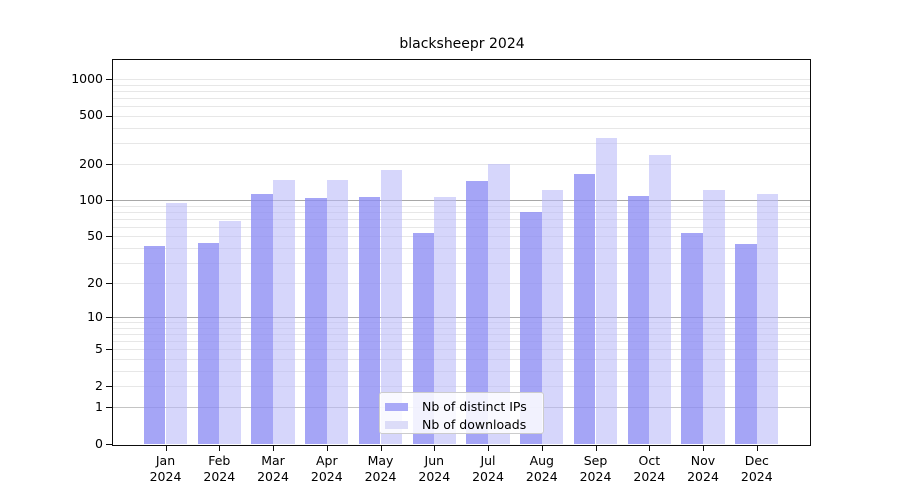 The height and width of the screenshot is (500, 900). Describe the element at coordinates (606, 290) in the screenshot. I see `bar-sep-downloads` at that location.